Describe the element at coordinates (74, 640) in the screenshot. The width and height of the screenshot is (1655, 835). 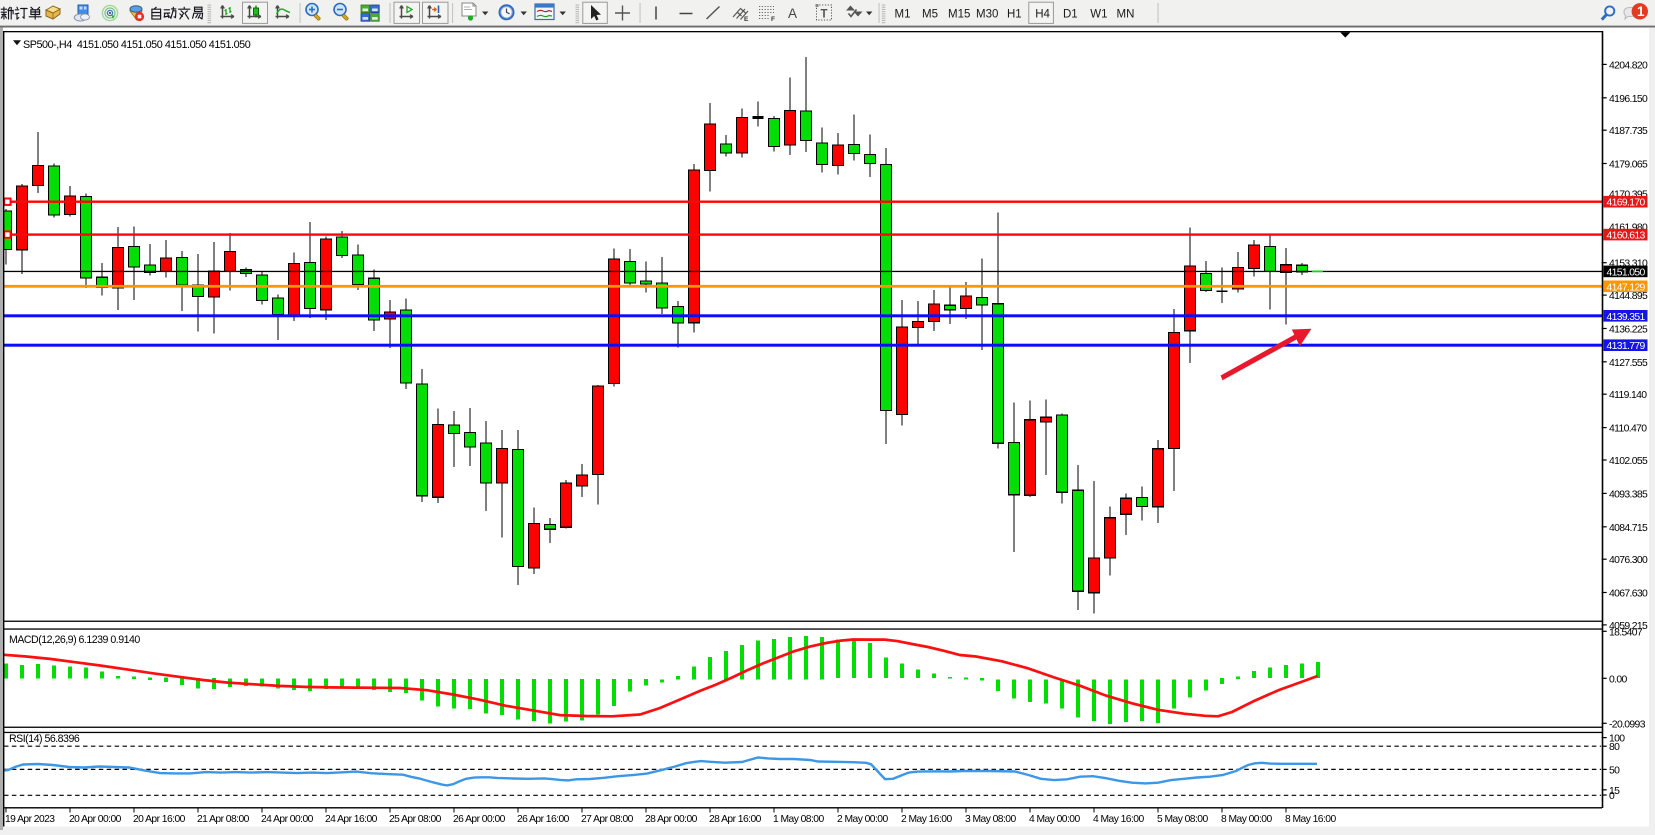
I see `svg-text: MACD(12,26,9) 6.1239 0.9140` at that location.